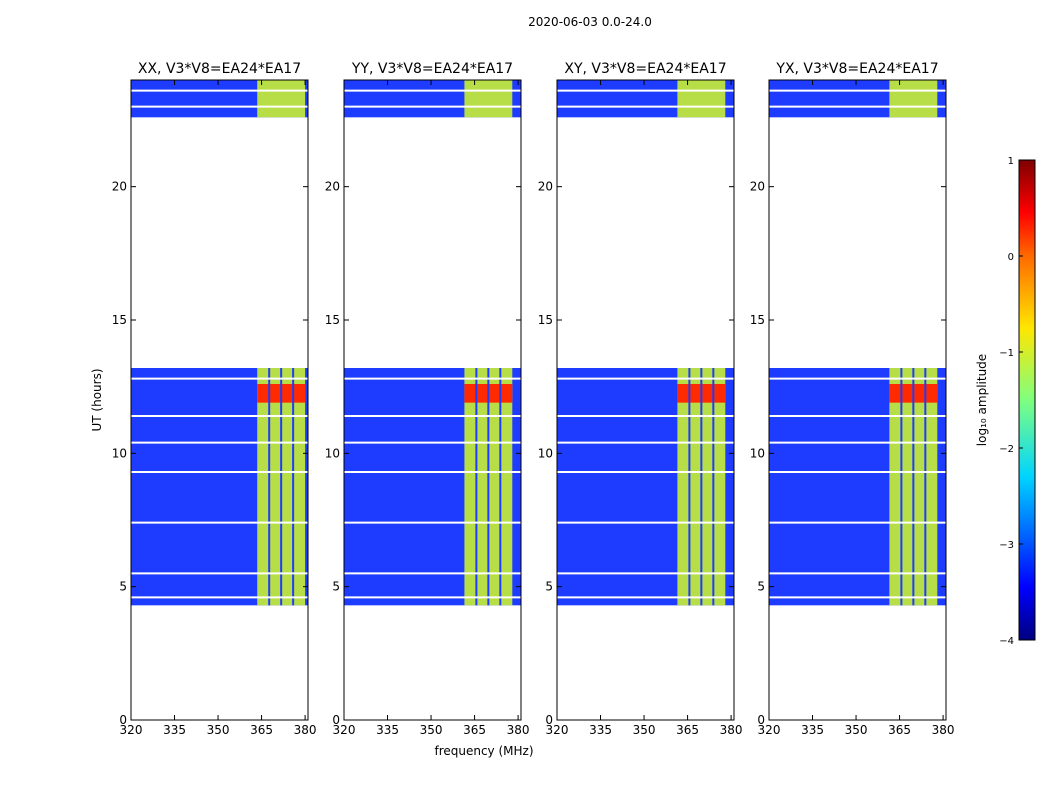  Describe the element at coordinates (97, 399) in the screenshot. I see `y-axis-label: UT (hours)` at that location.